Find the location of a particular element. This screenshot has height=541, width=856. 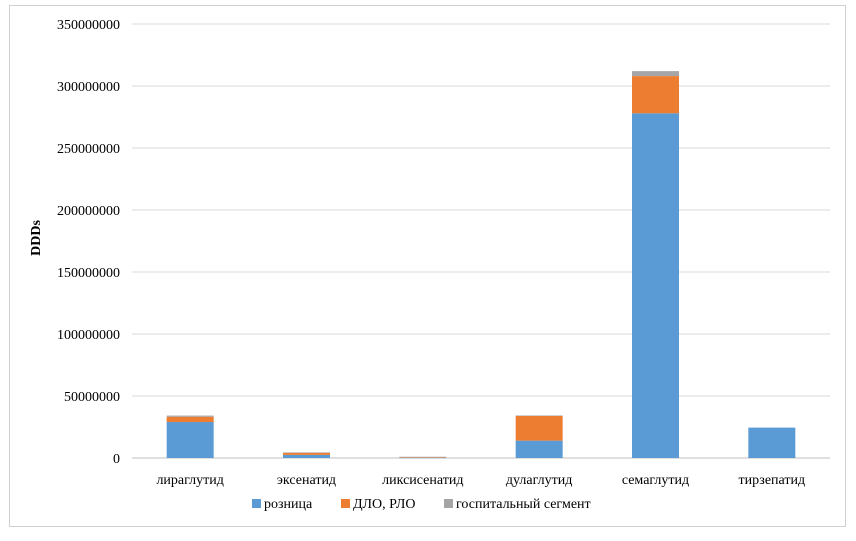

x-tick-label: семаглутид is located at coordinates (655, 480).